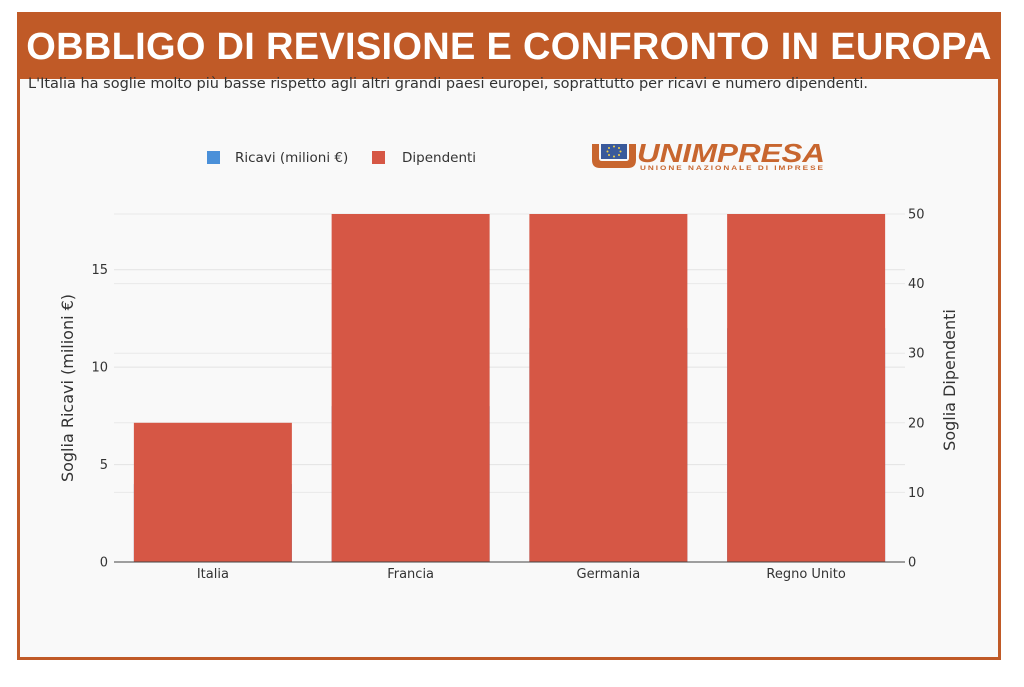 This screenshot has height=687, width=1024. I want to click on right-tick-label-4: 40, so click(916, 284).